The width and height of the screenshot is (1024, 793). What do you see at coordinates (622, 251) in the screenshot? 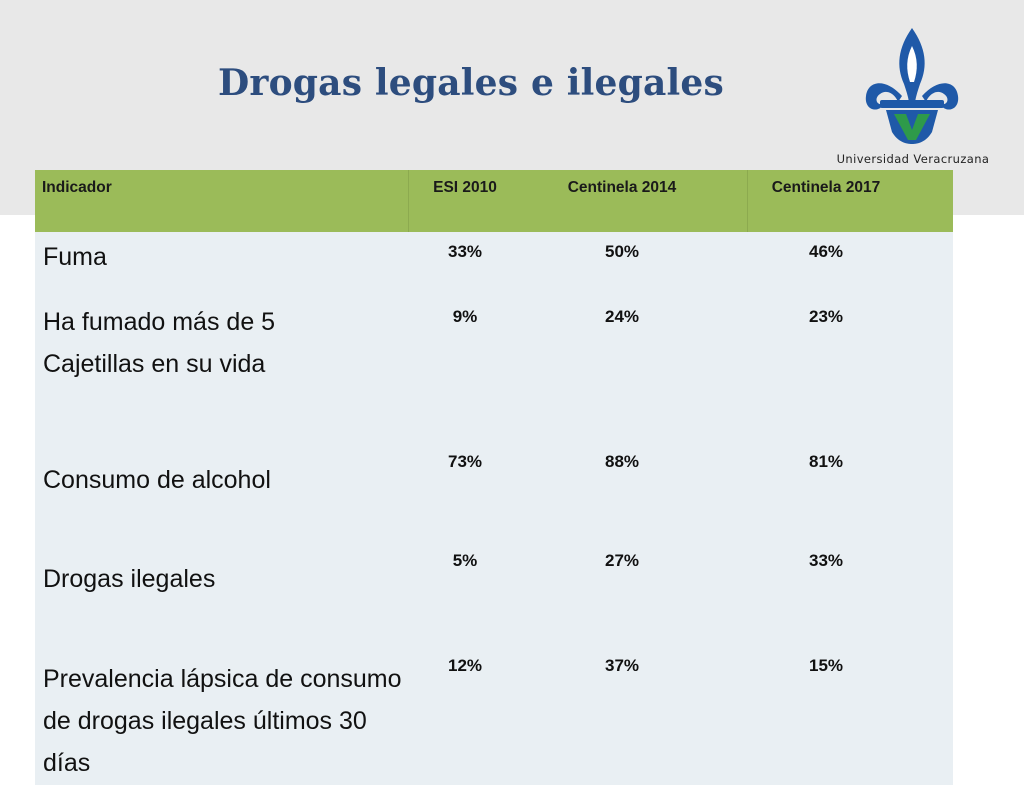
I see `value-centinela-2014: 50%` at bounding box center [622, 251].